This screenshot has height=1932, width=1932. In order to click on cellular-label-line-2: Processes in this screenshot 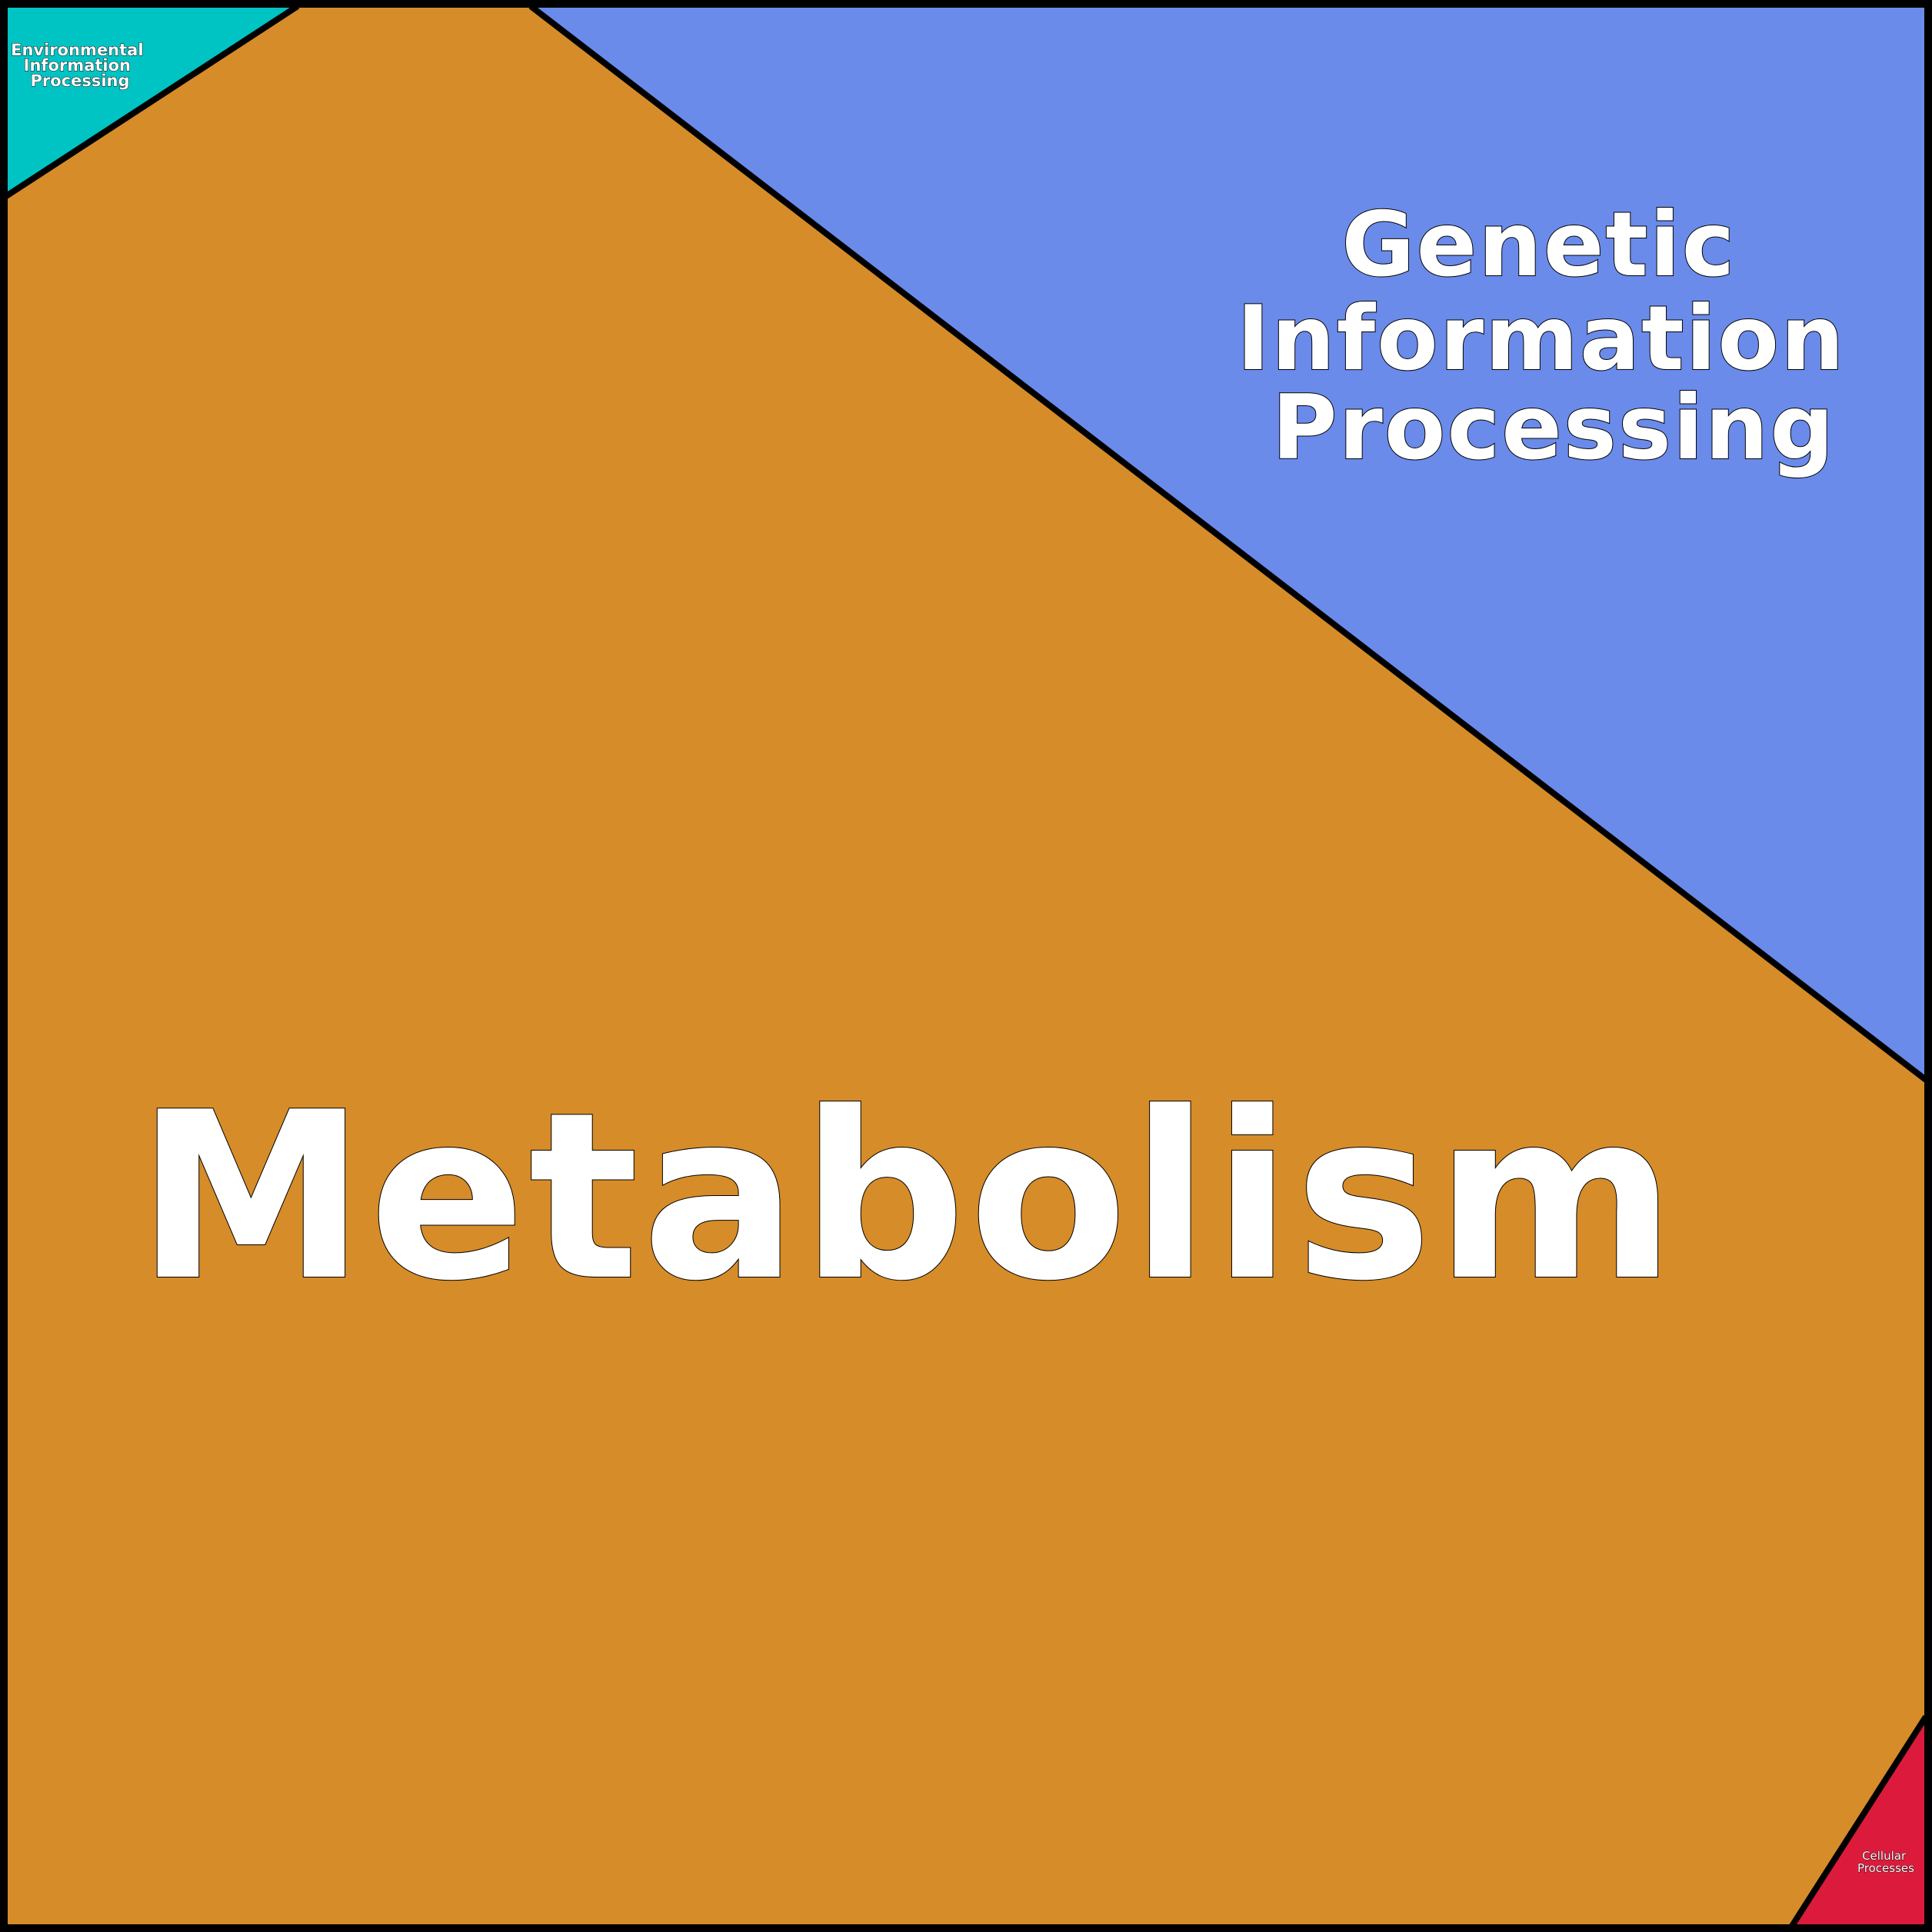, I will do `click(1885, 1868)`.